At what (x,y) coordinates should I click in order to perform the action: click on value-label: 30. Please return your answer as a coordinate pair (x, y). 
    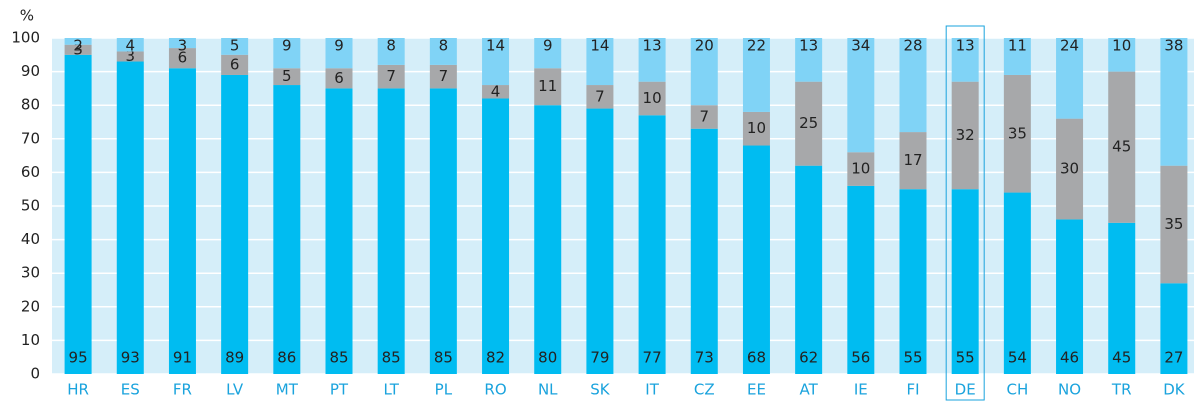
    Looking at the image, I should click on (1069, 169).